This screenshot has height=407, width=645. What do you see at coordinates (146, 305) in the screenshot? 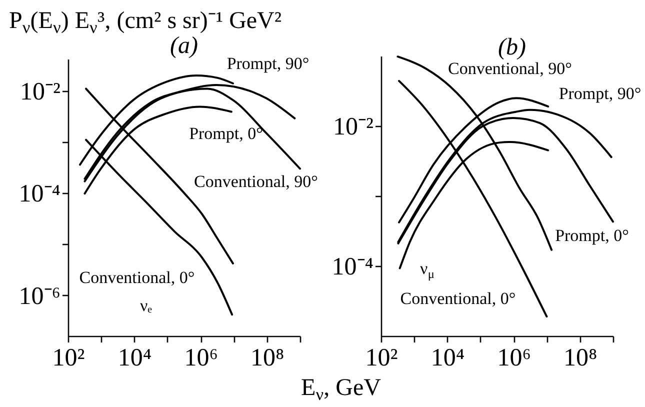
I see `annotation: νₑ` at bounding box center [146, 305].